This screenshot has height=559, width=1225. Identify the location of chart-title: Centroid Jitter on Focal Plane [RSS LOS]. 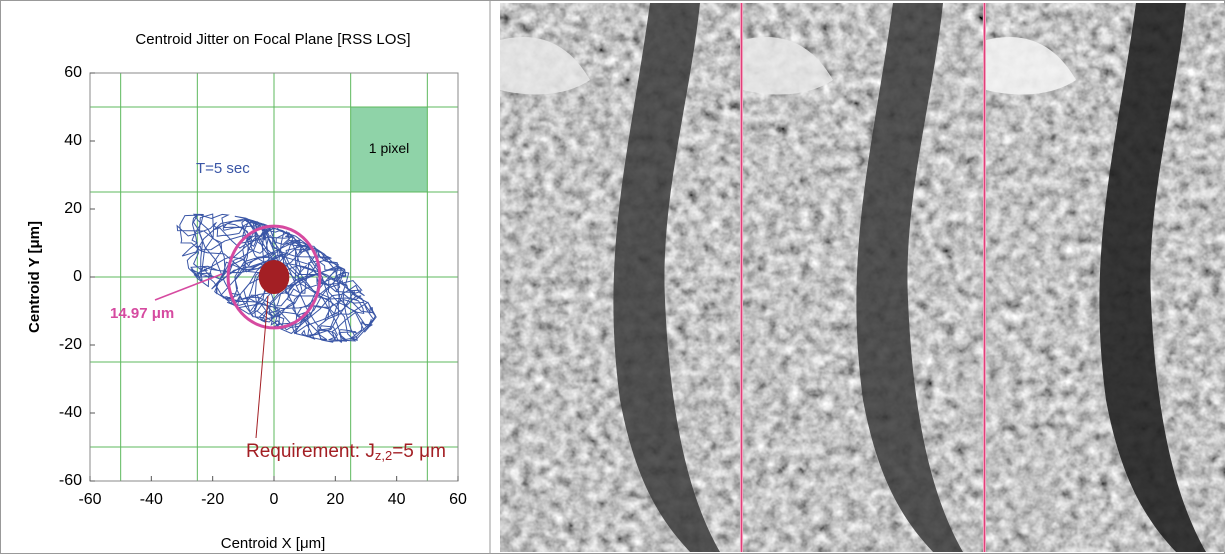
(272, 39).